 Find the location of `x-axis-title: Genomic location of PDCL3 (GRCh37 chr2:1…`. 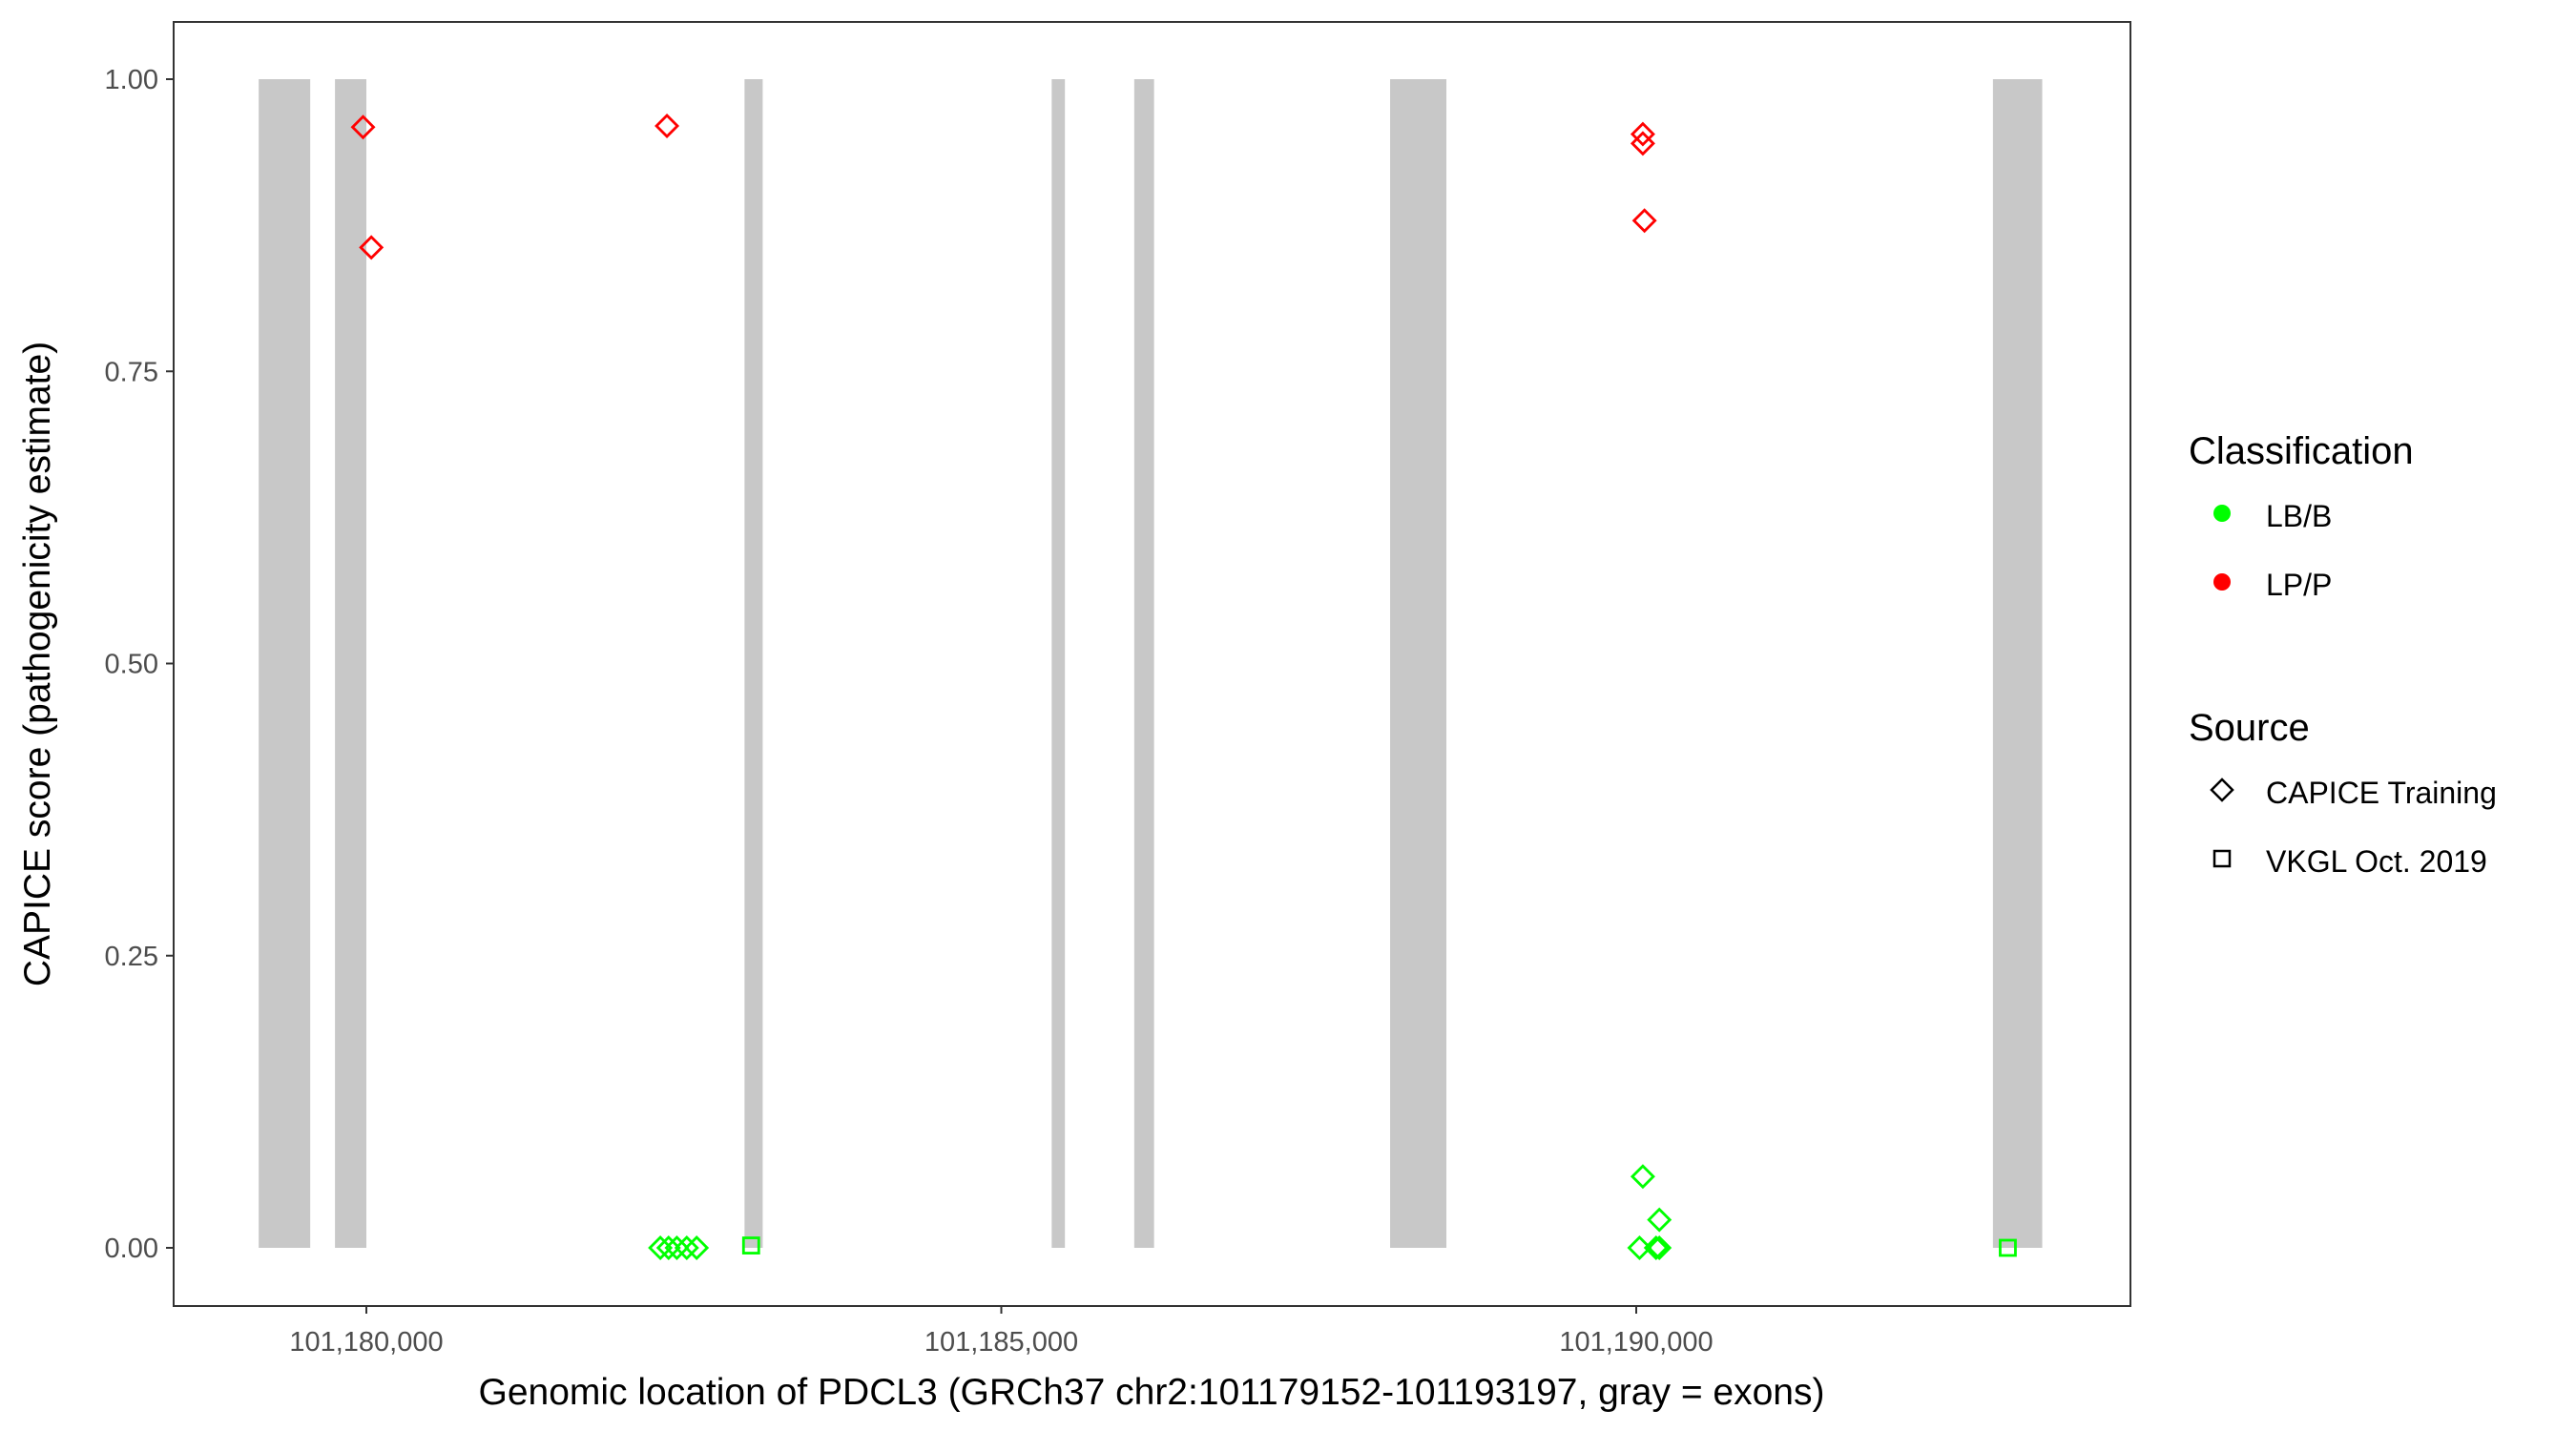

x-axis-title: Genomic location of PDCL3 (GRCh37 chr2:1… is located at coordinates (1152, 1392).